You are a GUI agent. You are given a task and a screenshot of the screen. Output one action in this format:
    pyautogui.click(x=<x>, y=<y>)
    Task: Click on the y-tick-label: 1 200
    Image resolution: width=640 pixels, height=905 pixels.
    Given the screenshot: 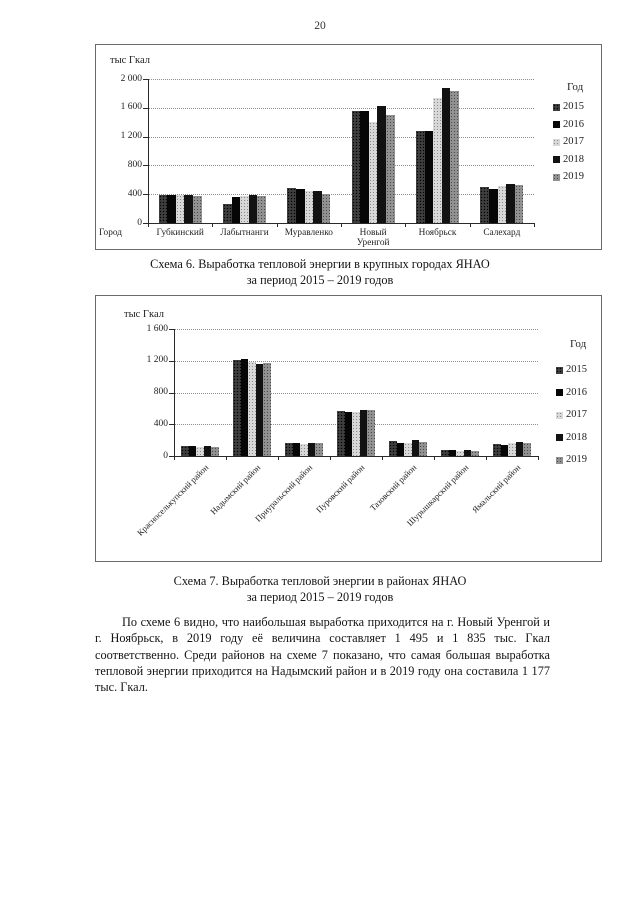 What is the action you would take?
    pyautogui.click(x=157, y=360)
    